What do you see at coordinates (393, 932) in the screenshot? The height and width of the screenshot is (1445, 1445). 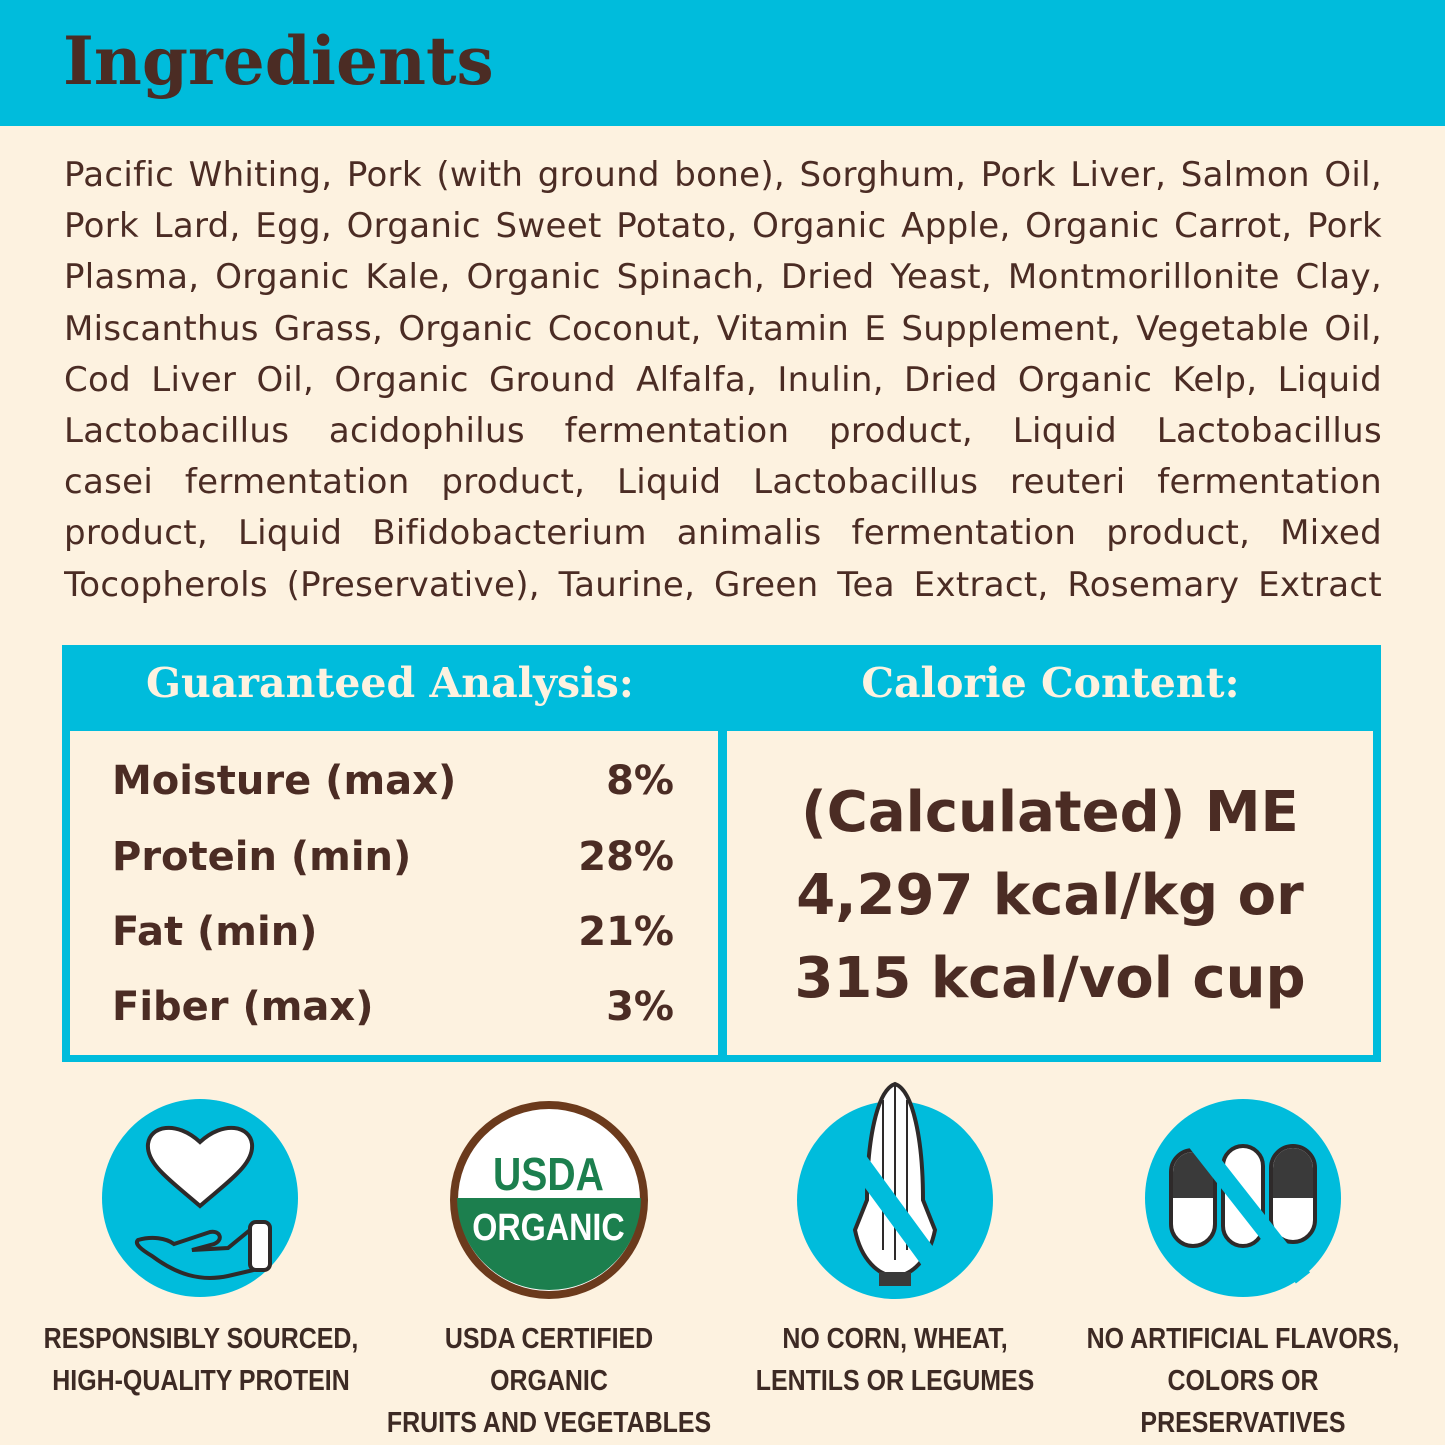 I see `analysis-row: Fat (min) 21%` at bounding box center [393, 932].